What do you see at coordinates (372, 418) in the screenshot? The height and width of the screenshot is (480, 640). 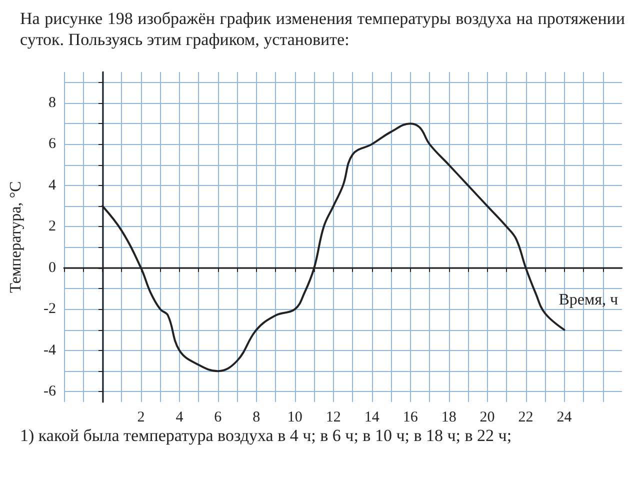 I see `x-tick-label: 14` at bounding box center [372, 418].